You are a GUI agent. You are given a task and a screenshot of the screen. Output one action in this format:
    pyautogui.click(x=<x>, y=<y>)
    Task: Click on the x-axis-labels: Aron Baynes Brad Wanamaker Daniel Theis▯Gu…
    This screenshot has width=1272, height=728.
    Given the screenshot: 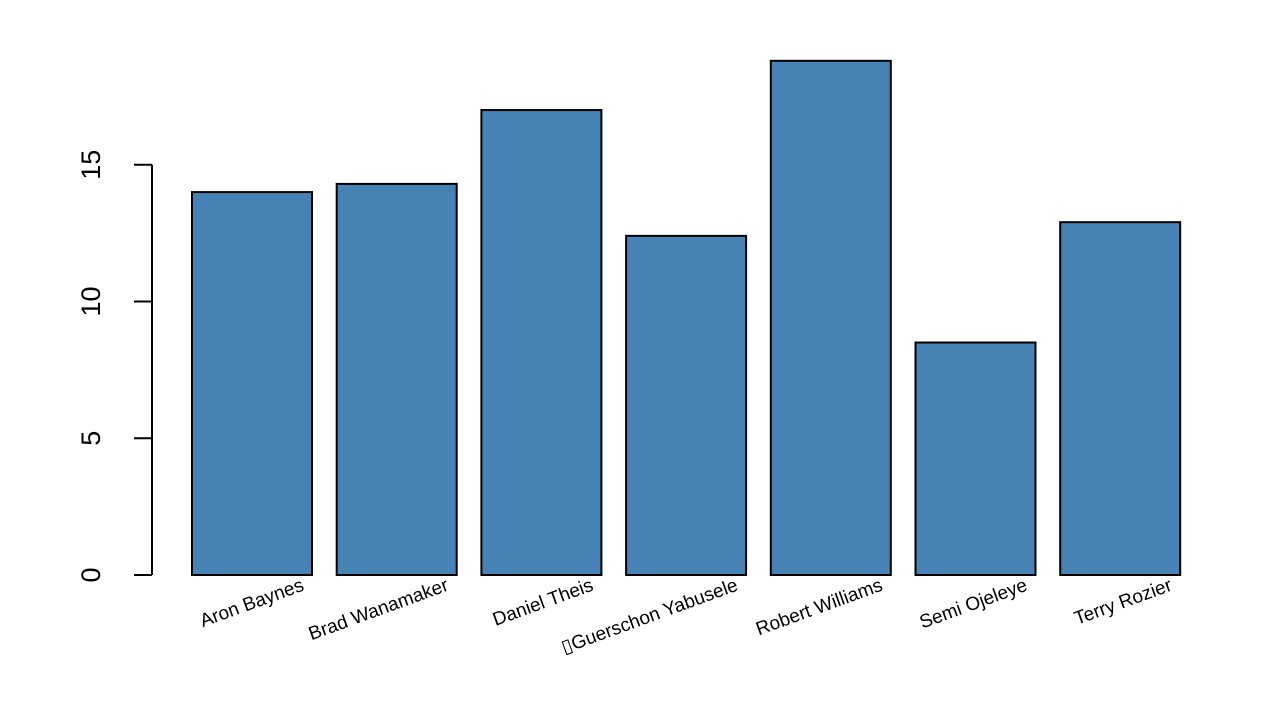 What is the action you would take?
    pyautogui.click(x=686, y=617)
    